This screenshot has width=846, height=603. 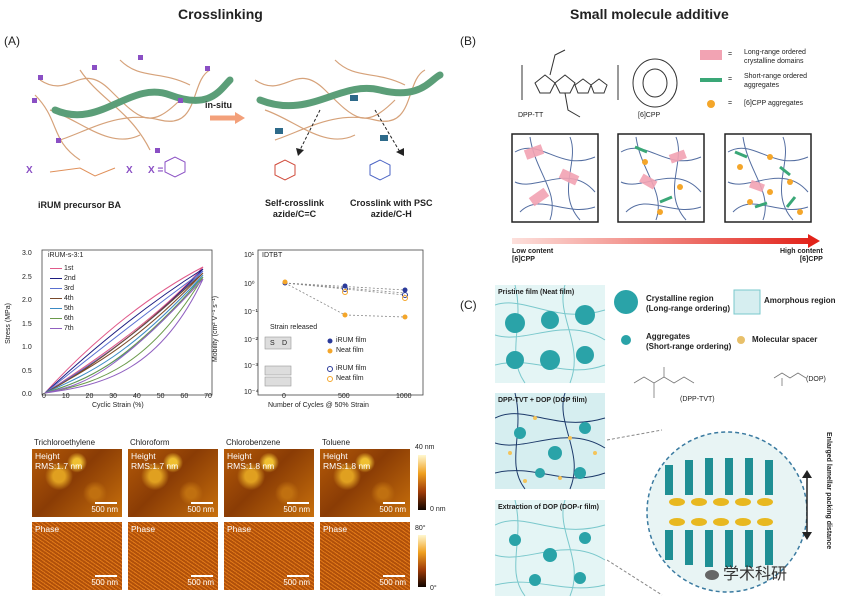 I want to click on phase-label: Phase, so click(x=47, y=529).